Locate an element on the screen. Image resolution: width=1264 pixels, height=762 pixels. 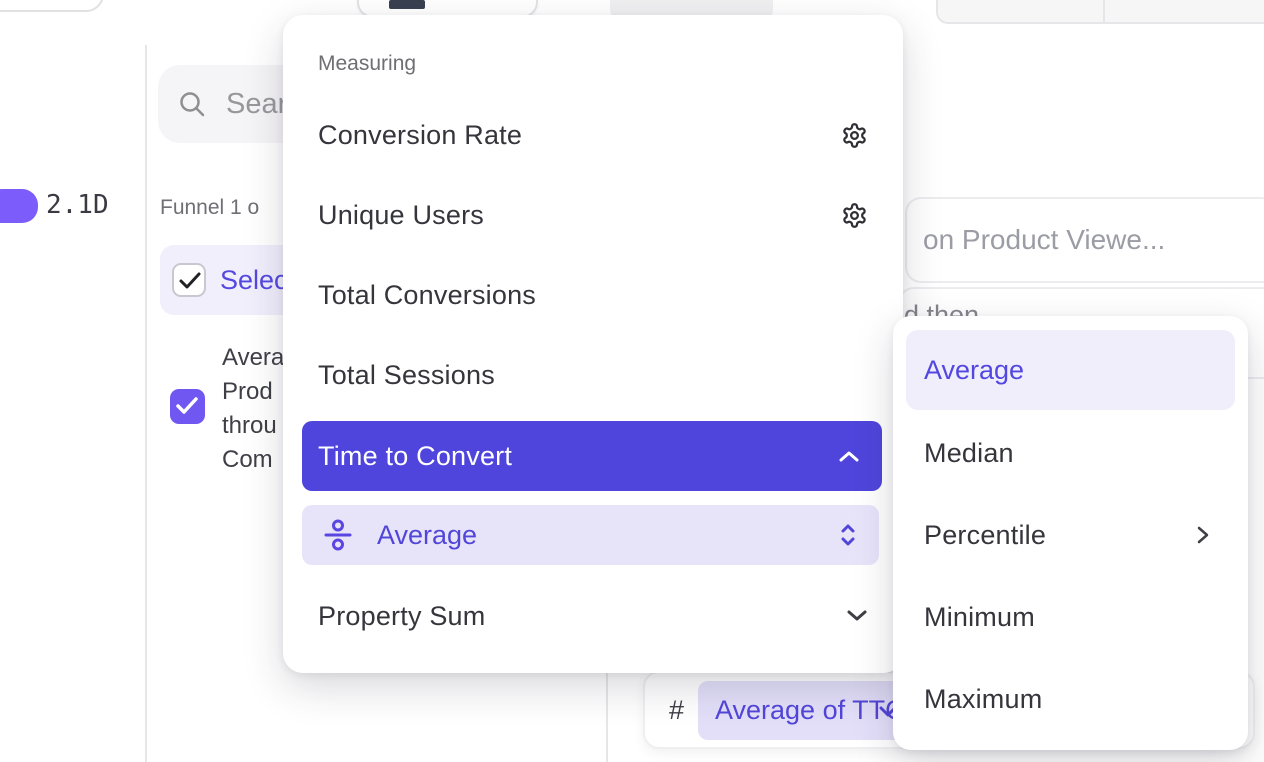
menu-item-label: Property Sum is located at coordinates (402, 615).